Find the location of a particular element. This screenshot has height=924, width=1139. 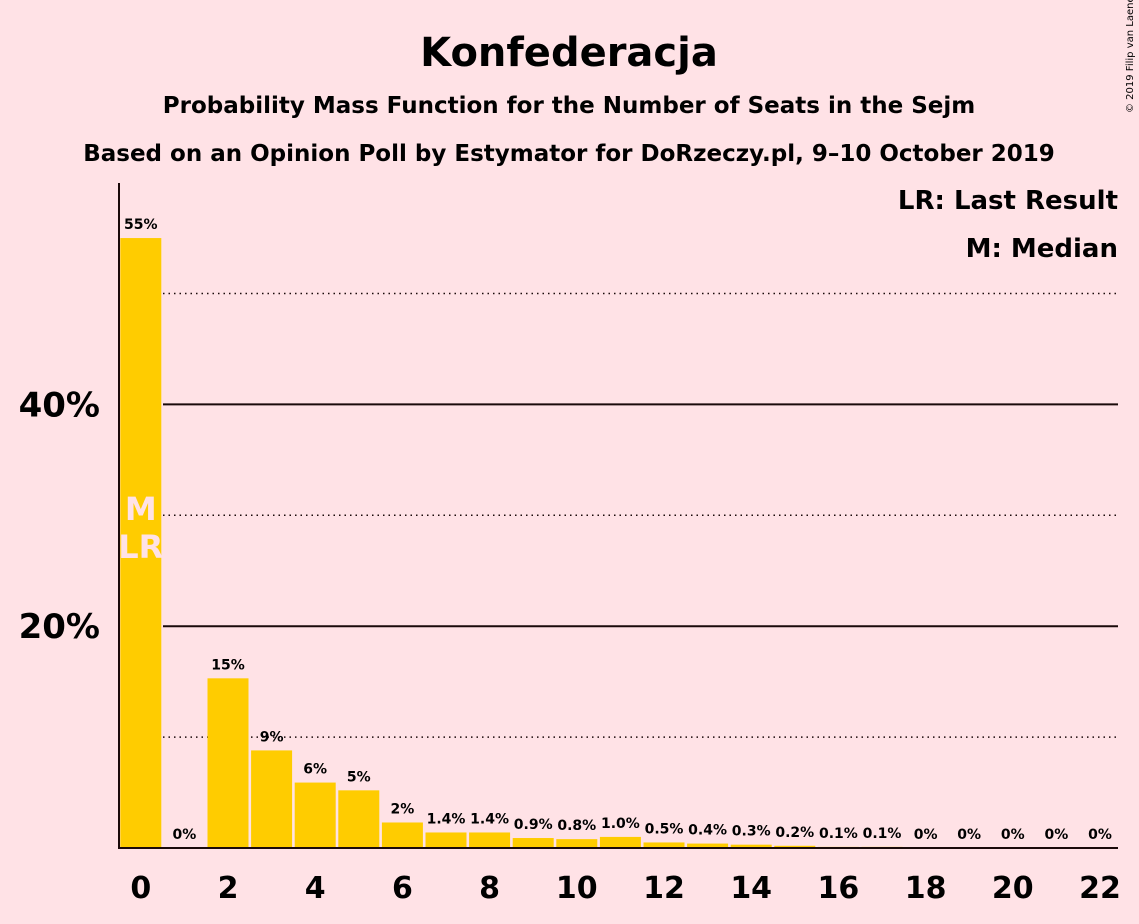

markers: MLR is located at coordinates (140, 528).